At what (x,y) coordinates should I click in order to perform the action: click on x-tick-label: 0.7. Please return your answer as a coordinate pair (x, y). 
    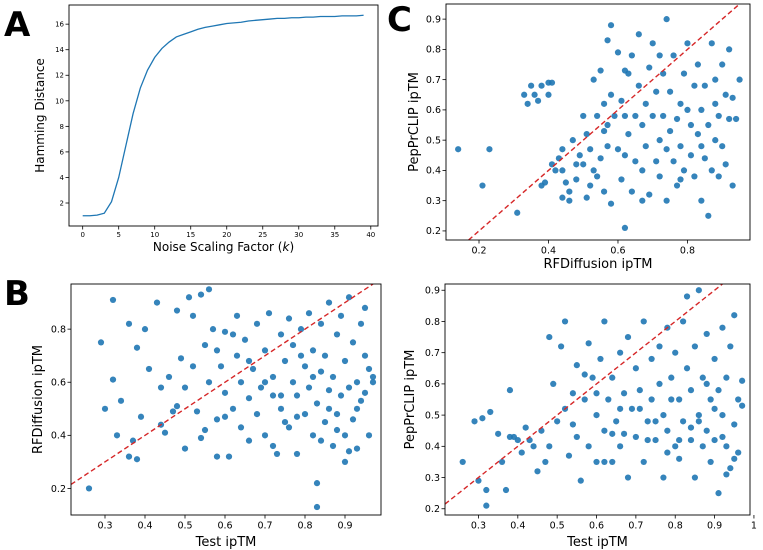
    Looking at the image, I should click on (264, 526).